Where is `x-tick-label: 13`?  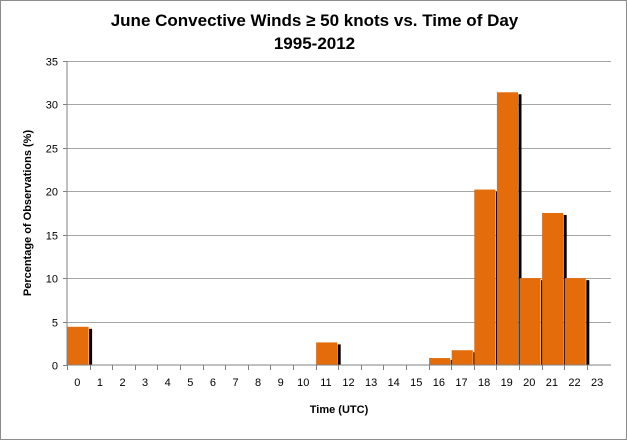 x-tick-label: 13 is located at coordinates (371, 383).